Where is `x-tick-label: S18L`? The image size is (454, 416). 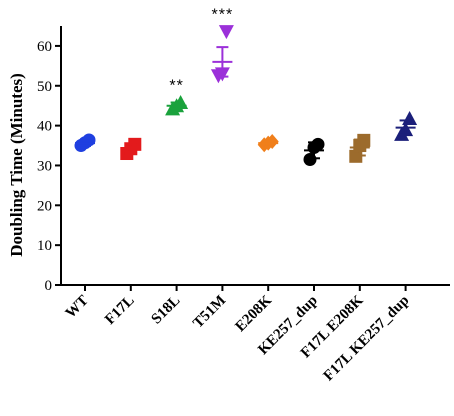 x-tick-label: S18L is located at coordinates (166, 310).